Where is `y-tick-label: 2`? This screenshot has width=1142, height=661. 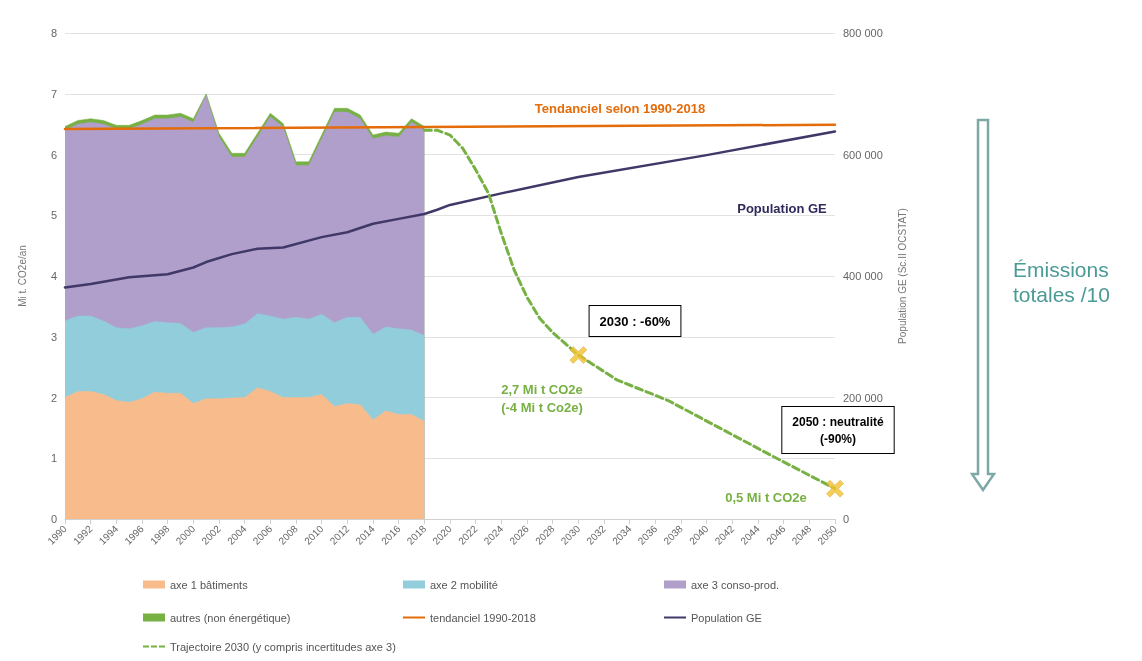
y-tick-label: 2 is located at coordinates (53, 397).